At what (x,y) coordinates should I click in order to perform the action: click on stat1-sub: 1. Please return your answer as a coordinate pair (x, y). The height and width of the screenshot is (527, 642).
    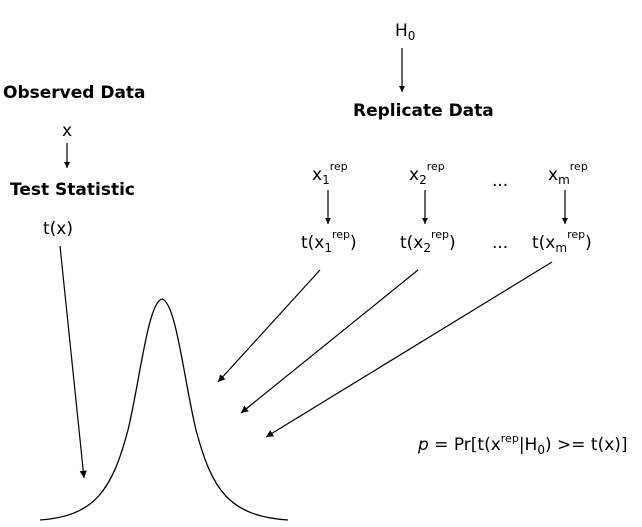
    Looking at the image, I should click on (328, 248).